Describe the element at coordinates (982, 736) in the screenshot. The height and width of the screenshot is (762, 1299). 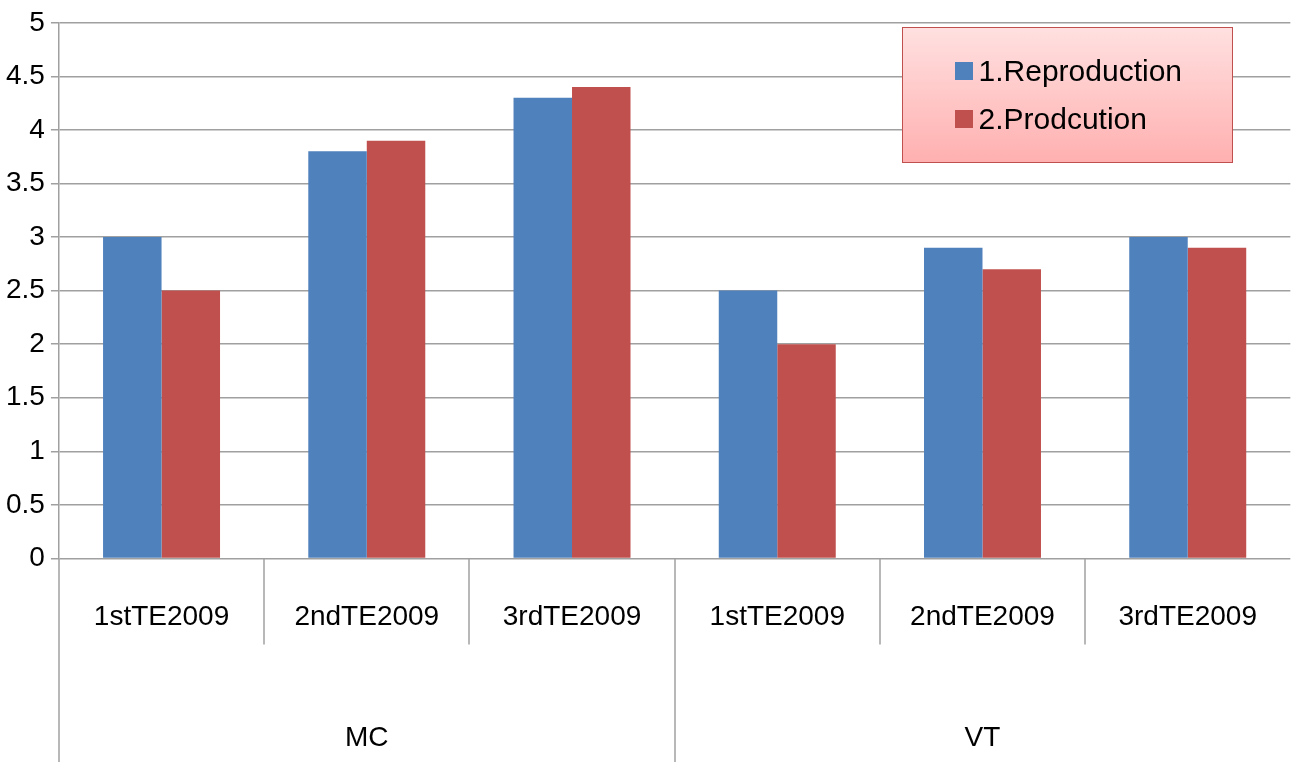
I see `text: VT` at that location.